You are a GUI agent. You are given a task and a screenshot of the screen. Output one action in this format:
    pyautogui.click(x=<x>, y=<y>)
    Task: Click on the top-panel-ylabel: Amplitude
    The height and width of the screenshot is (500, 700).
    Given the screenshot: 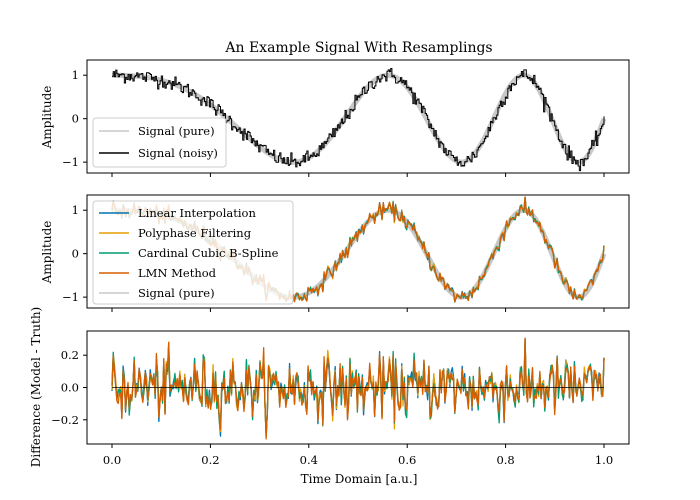 What is the action you would take?
    pyautogui.click(x=47, y=118)
    